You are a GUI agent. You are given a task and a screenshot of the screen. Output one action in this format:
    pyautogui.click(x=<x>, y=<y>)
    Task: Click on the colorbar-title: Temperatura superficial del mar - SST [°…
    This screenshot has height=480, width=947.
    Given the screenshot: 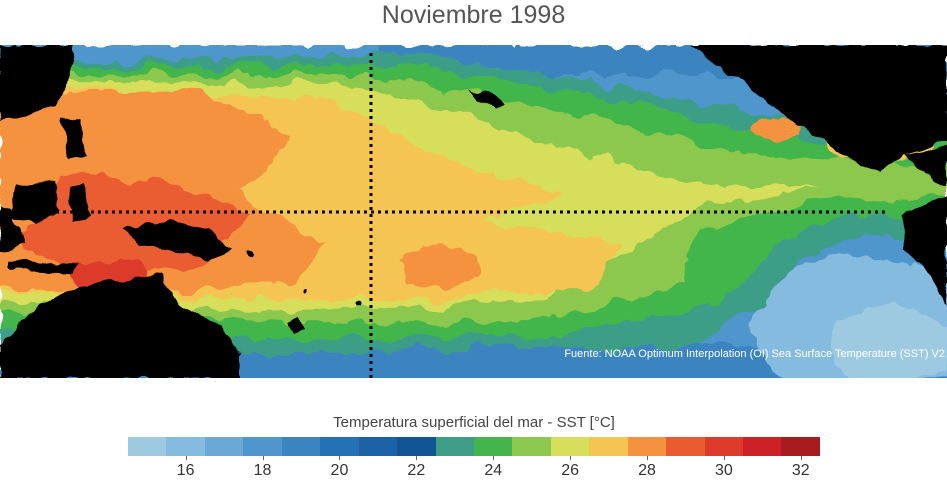 What is the action you would take?
    pyautogui.click(x=474, y=422)
    